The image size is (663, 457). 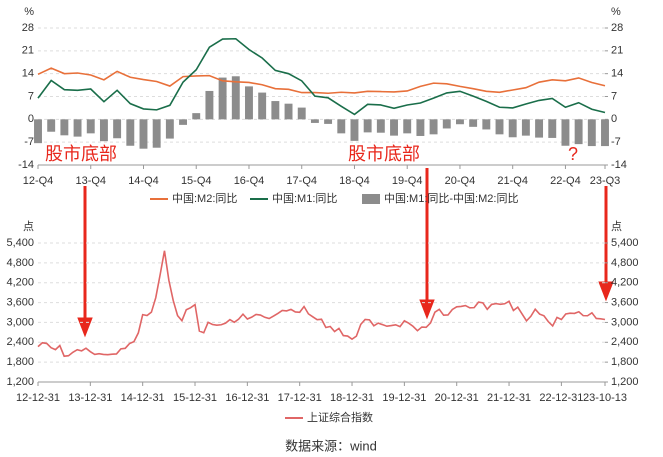 What do you see at coordinates (371, 199) in the screenshot?
I see `legend-swatch` at bounding box center [371, 199].